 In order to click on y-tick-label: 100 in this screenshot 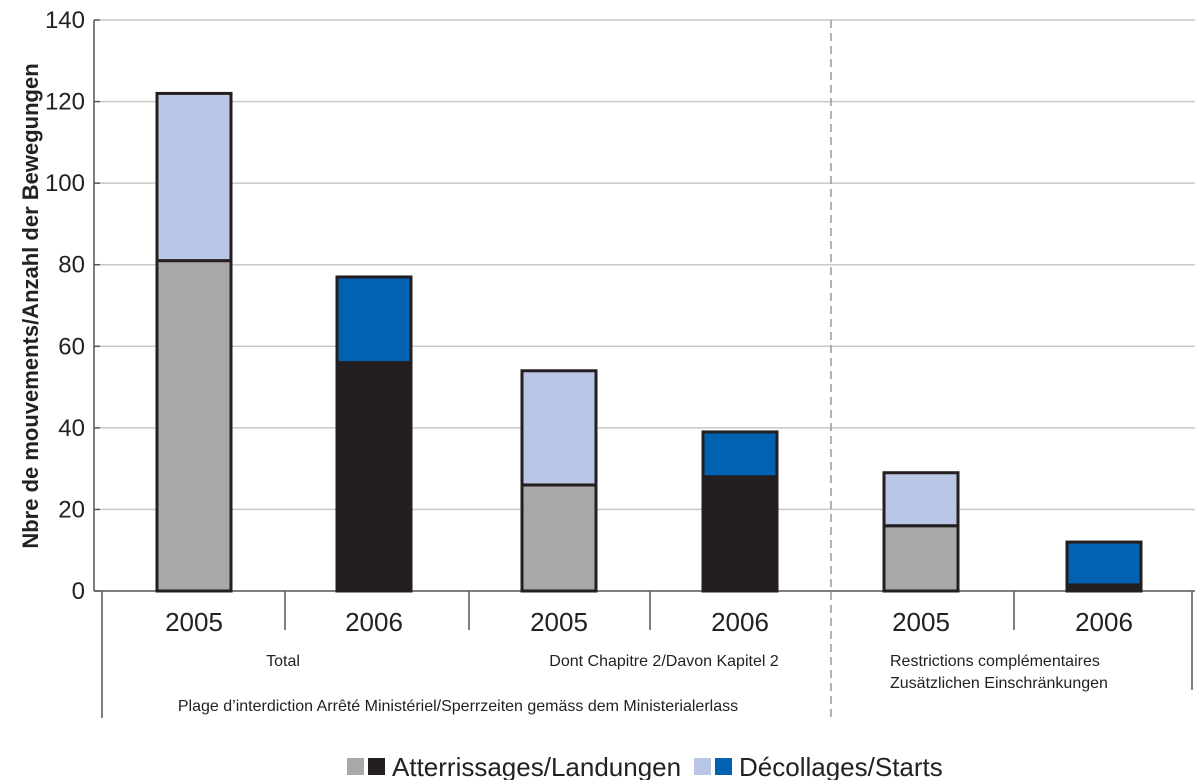, I will do `click(65, 183)`.